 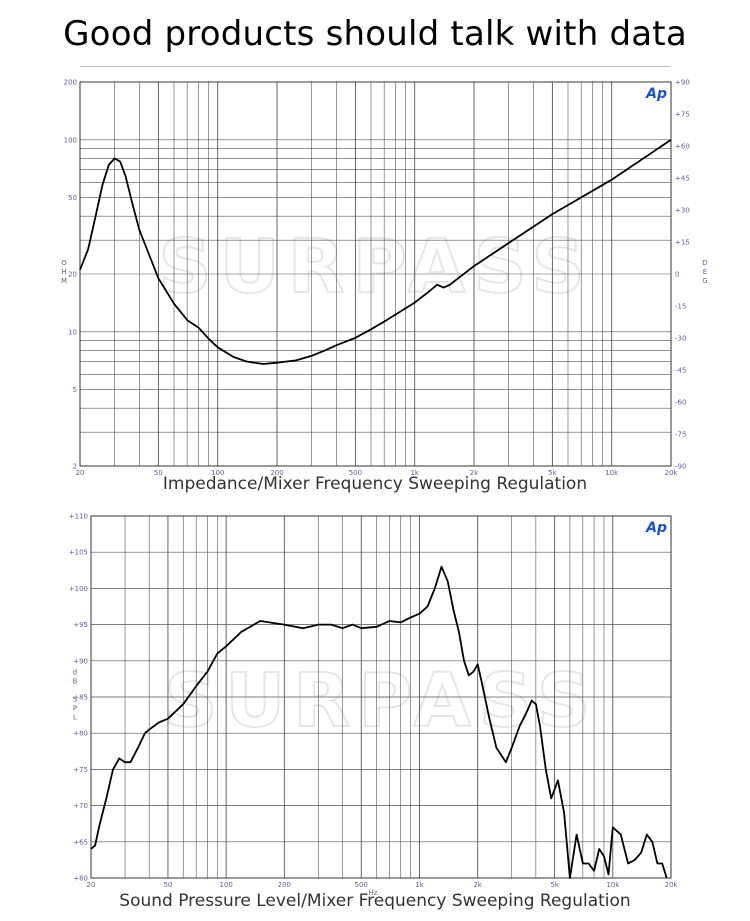 What do you see at coordinates (682, 83) in the screenshot?
I see `y2-tick-label: +90` at bounding box center [682, 83].